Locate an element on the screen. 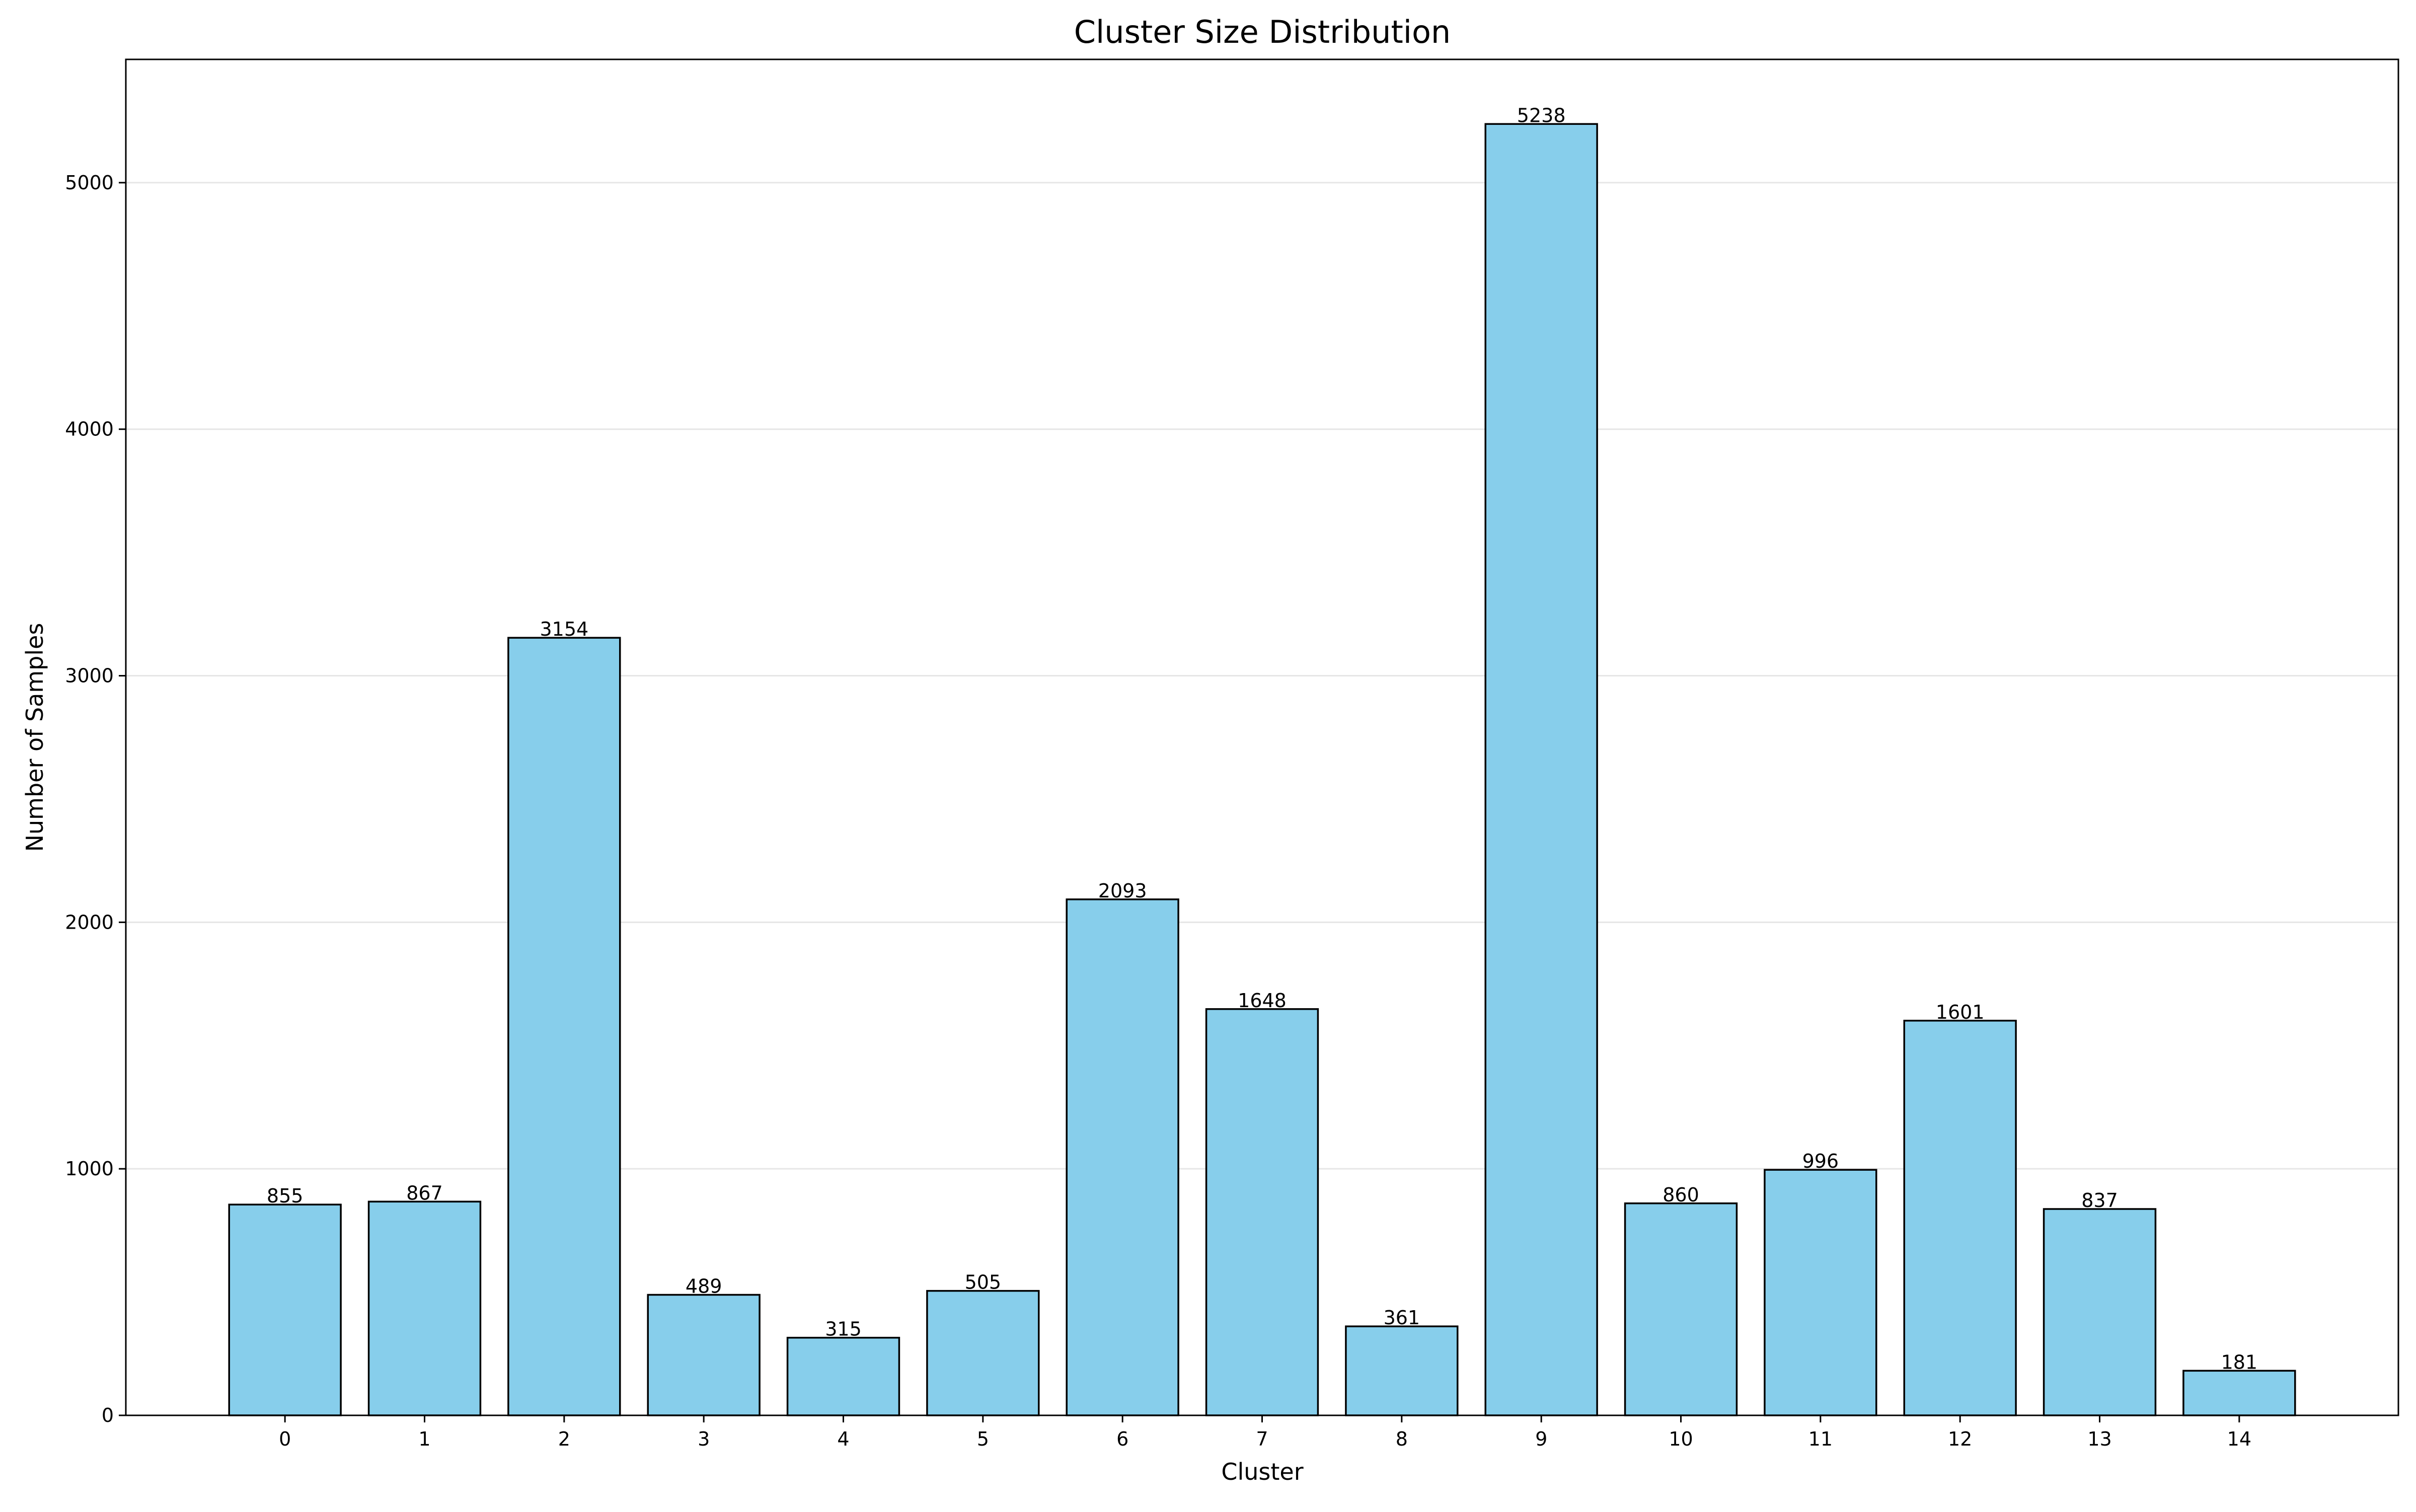 The height and width of the screenshot is (1512, 2416). bar-value-label: 837 is located at coordinates (2099, 1200).